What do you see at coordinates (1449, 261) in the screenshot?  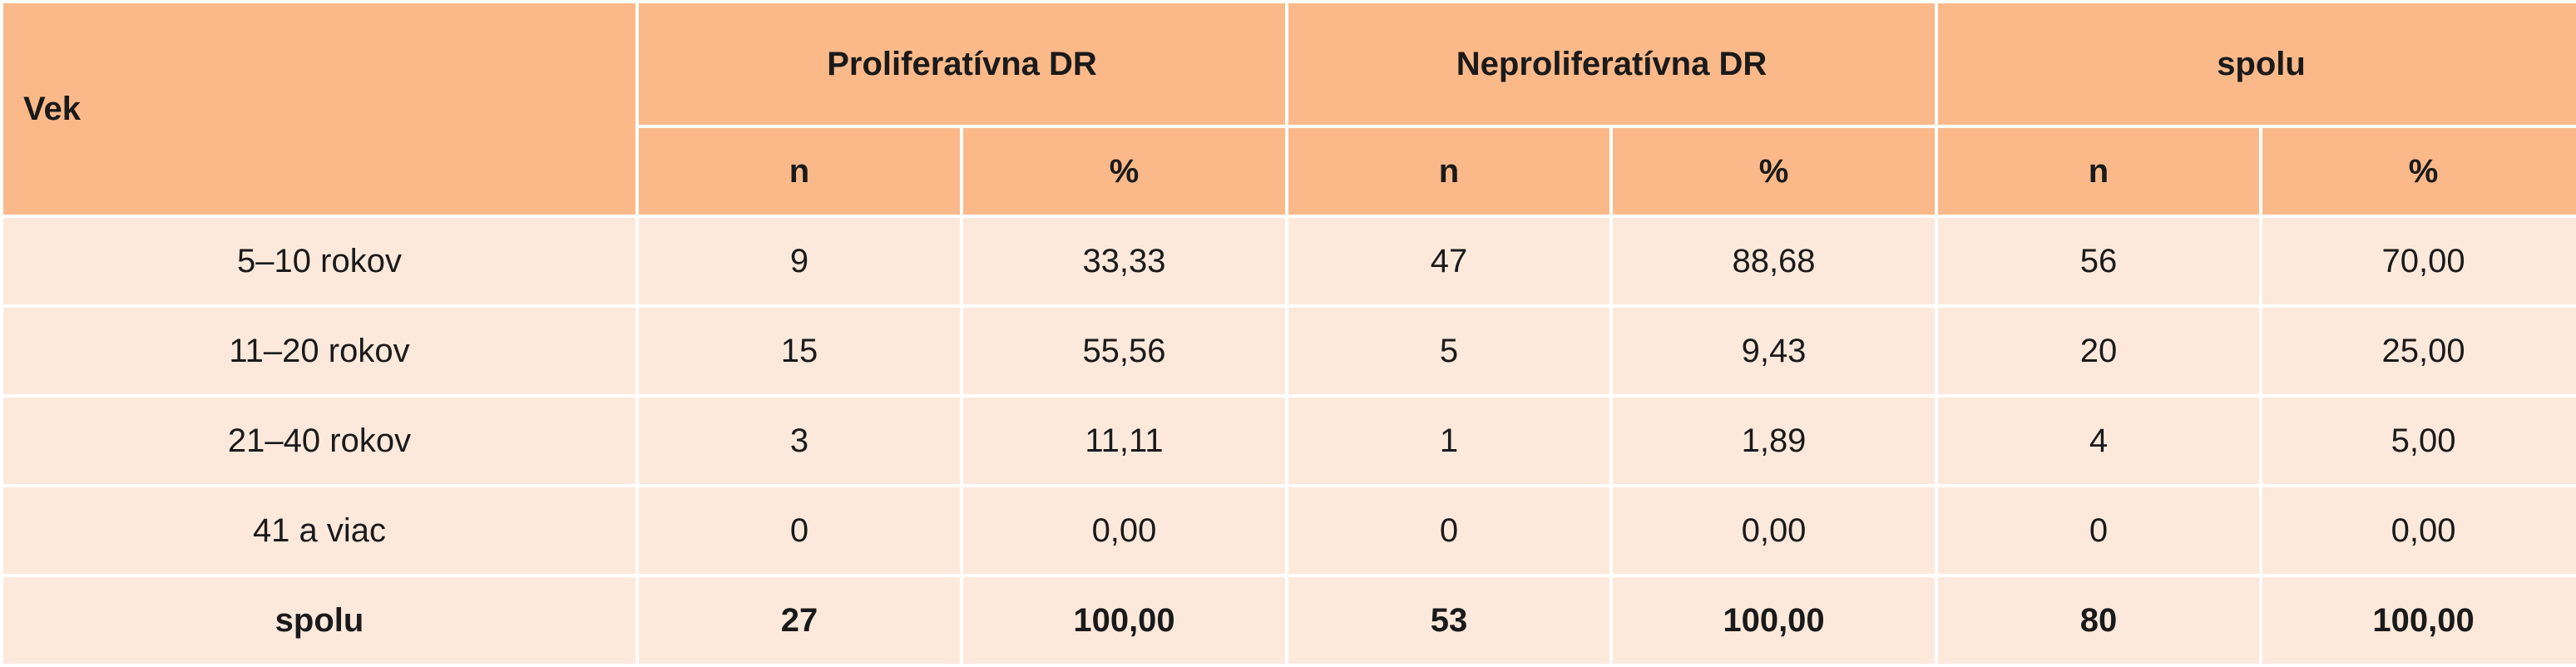 I see `cell: 47` at bounding box center [1449, 261].